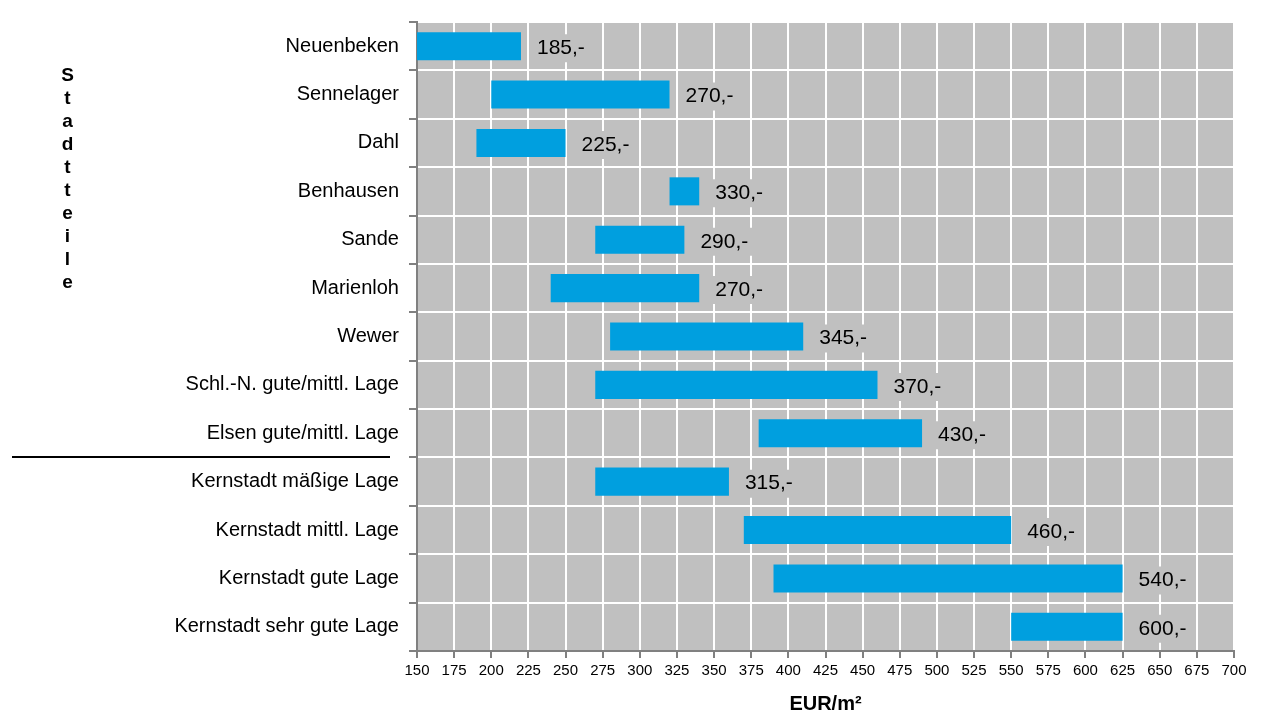 The width and height of the screenshot is (1266, 724). What do you see at coordinates (605, 143) in the screenshot?
I see `annotation: 225,-` at bounding box center [605, 143].